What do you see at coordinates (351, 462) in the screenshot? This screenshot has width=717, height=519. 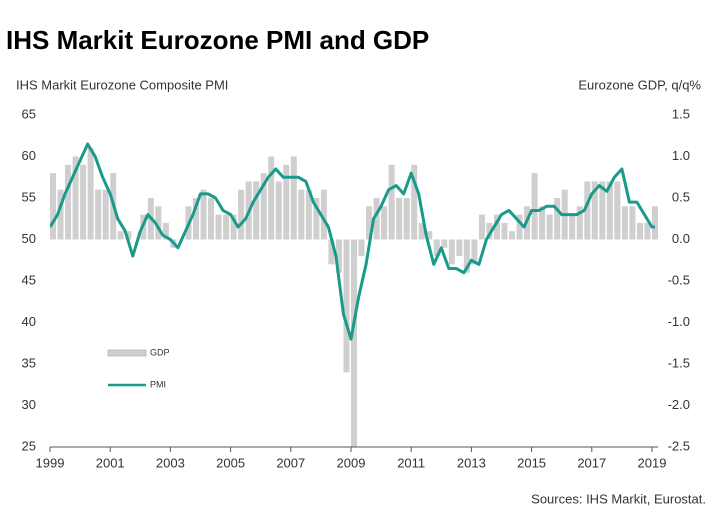 I see `x-tick-label: 2009` at bounding box center [351, 462].